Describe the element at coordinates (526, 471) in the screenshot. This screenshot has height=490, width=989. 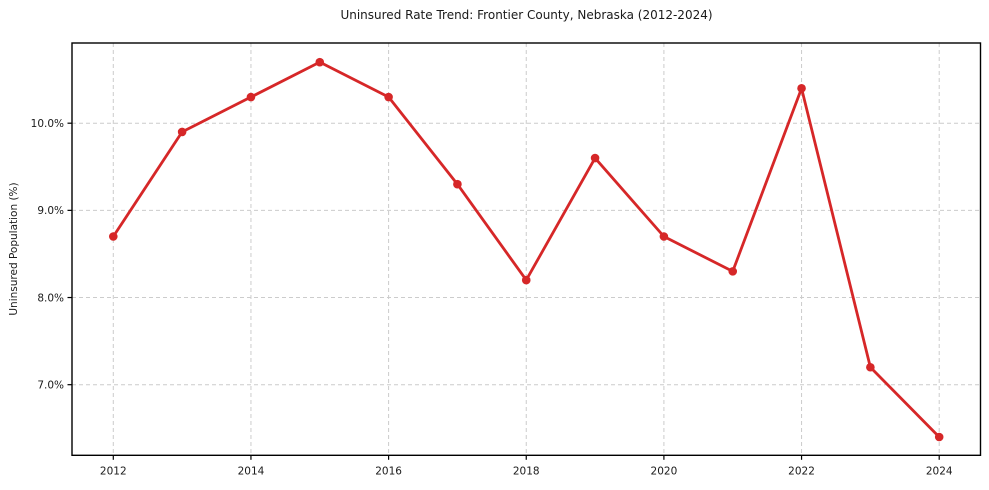
I see `x-tick-label: 2018` at that location.